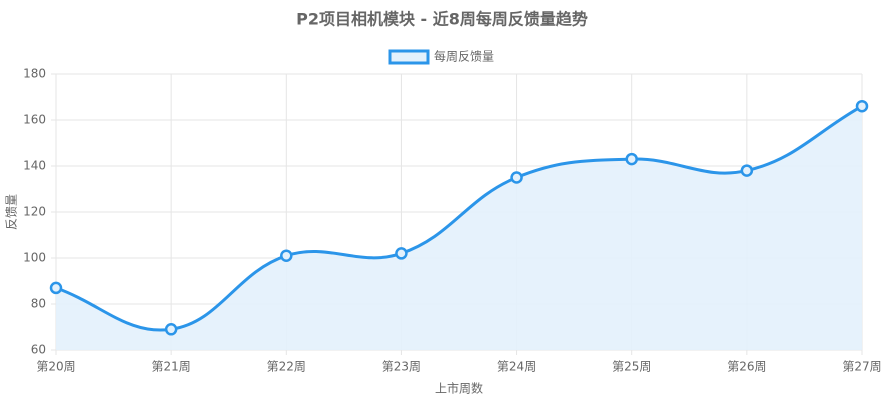 The height and width of the screenshot is (401, 884). Describe the element at coordinates (746, 367) in the screenshot. I see `x-tick-label: 第26周` at that location.